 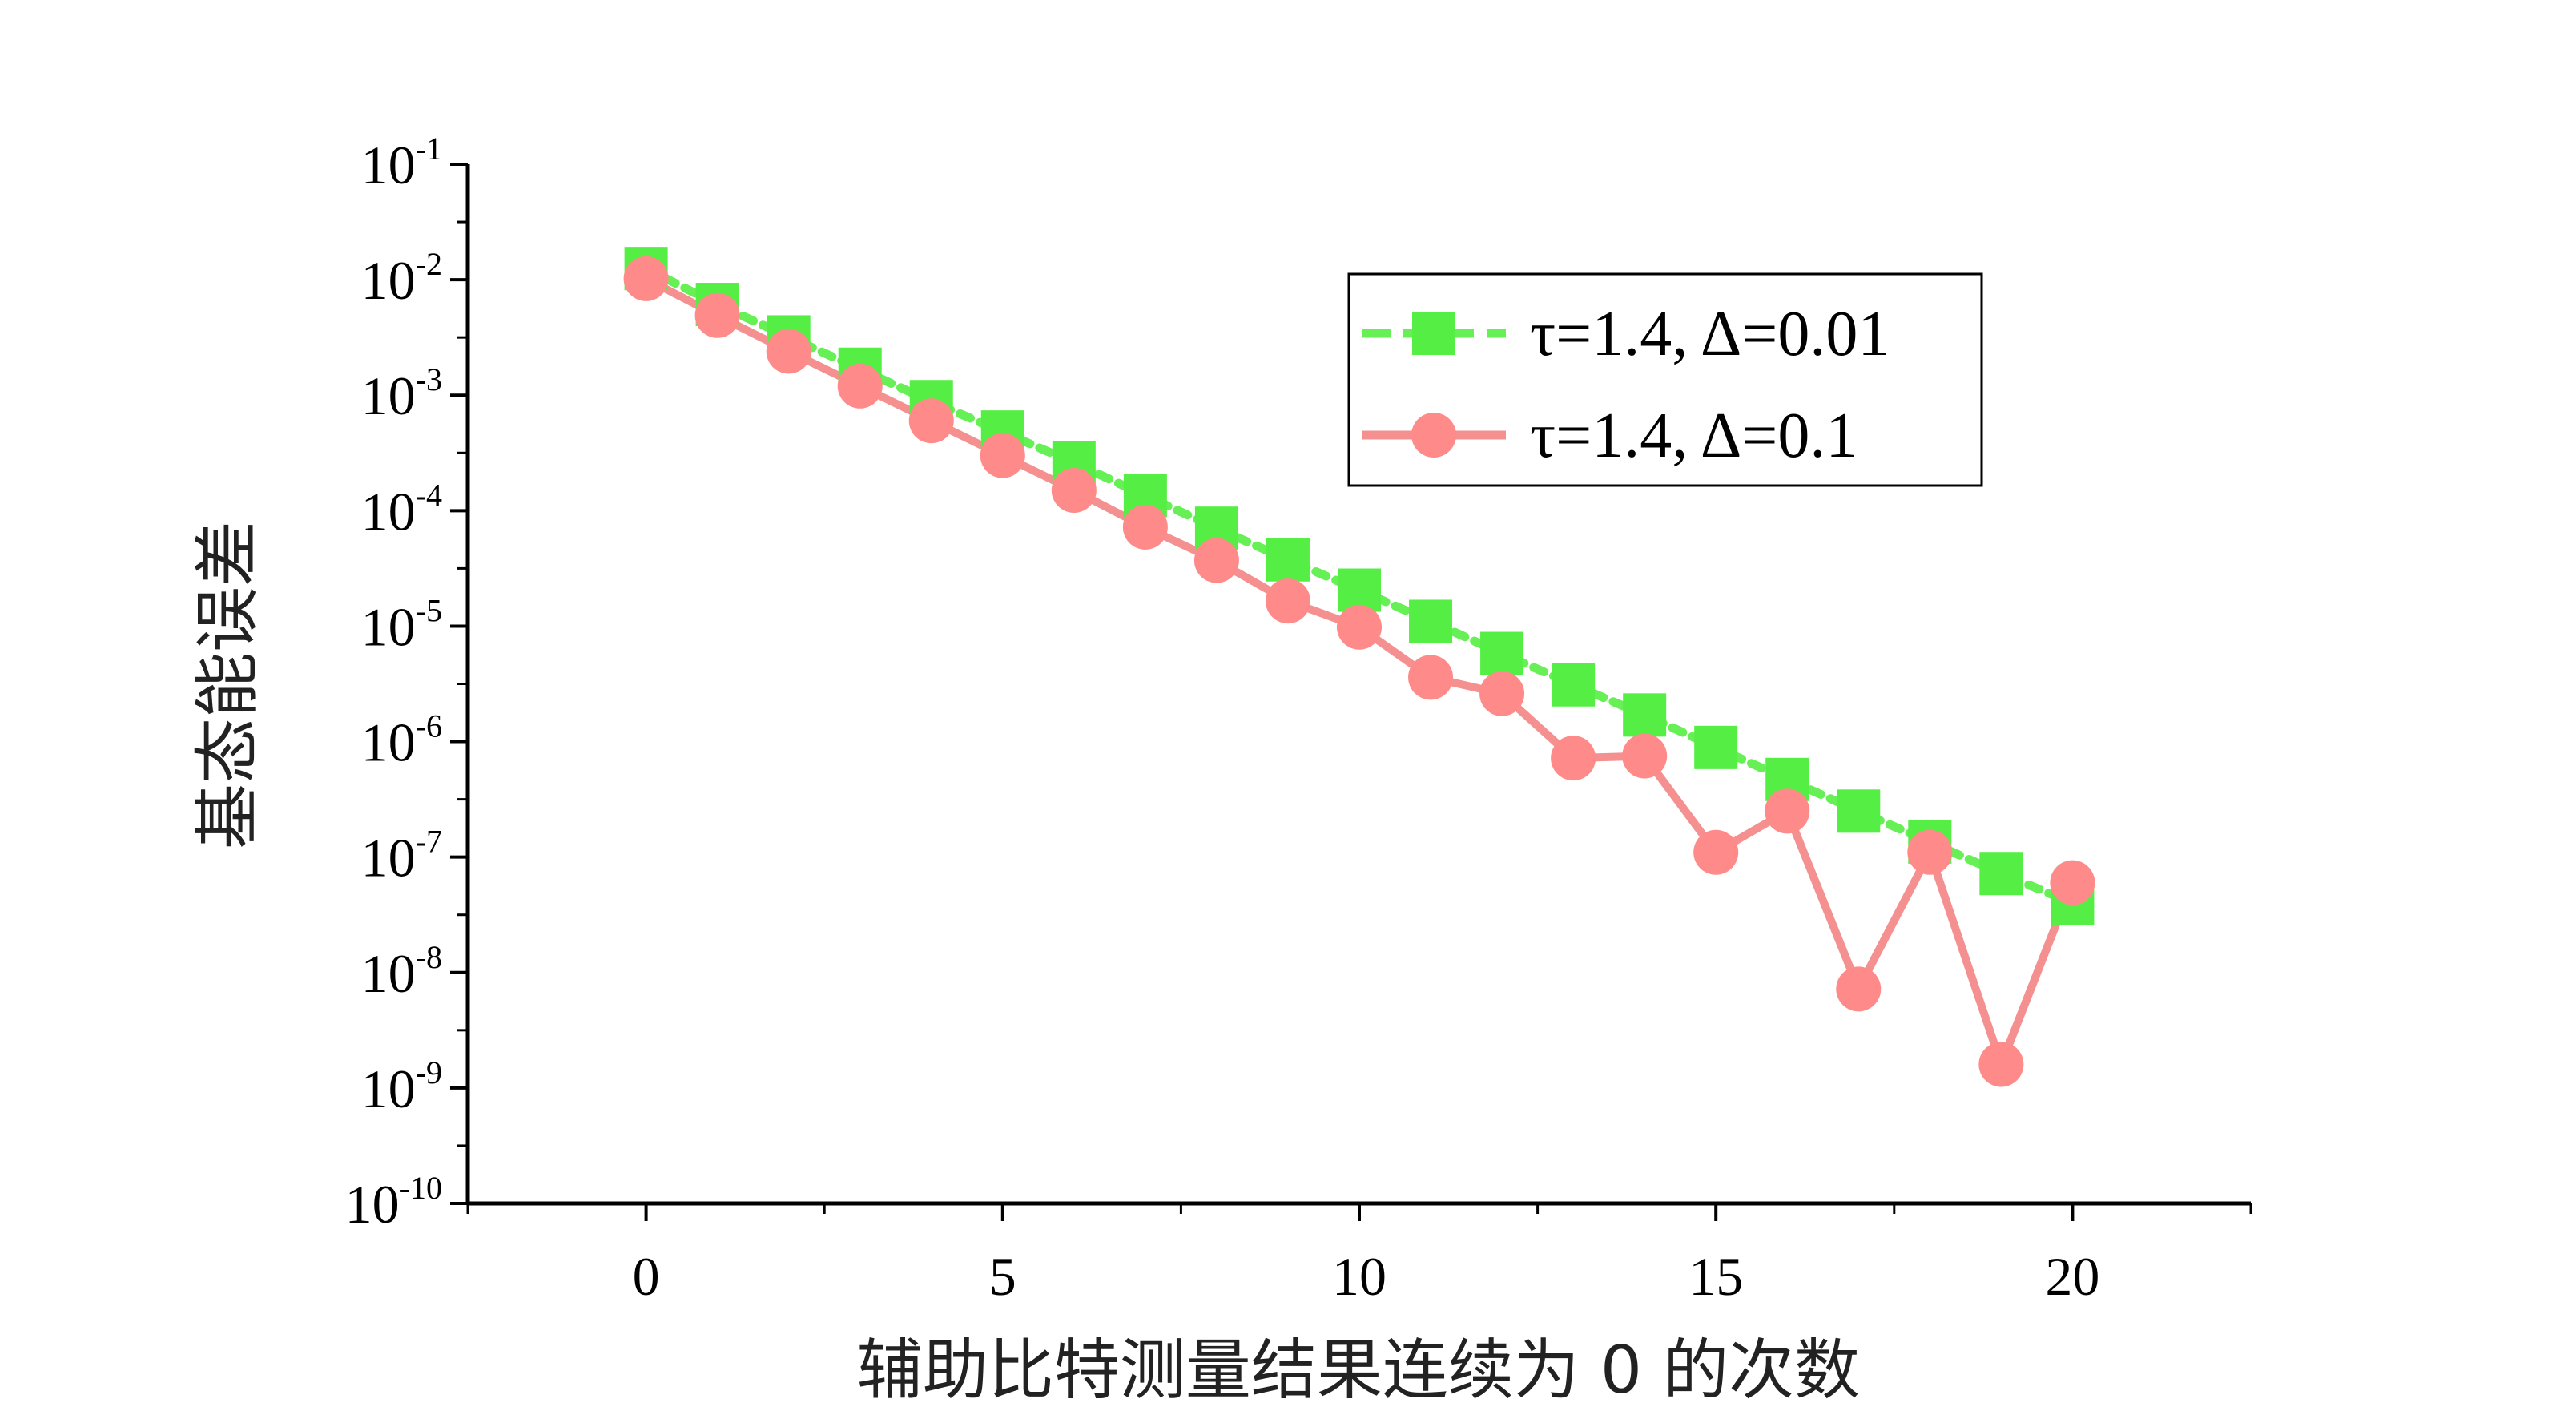 What do you see at coordinates (401, 1087) in the screenshot?
I see `y-tick-label: 10⁻⁹` at bounding box center [401, 1087].